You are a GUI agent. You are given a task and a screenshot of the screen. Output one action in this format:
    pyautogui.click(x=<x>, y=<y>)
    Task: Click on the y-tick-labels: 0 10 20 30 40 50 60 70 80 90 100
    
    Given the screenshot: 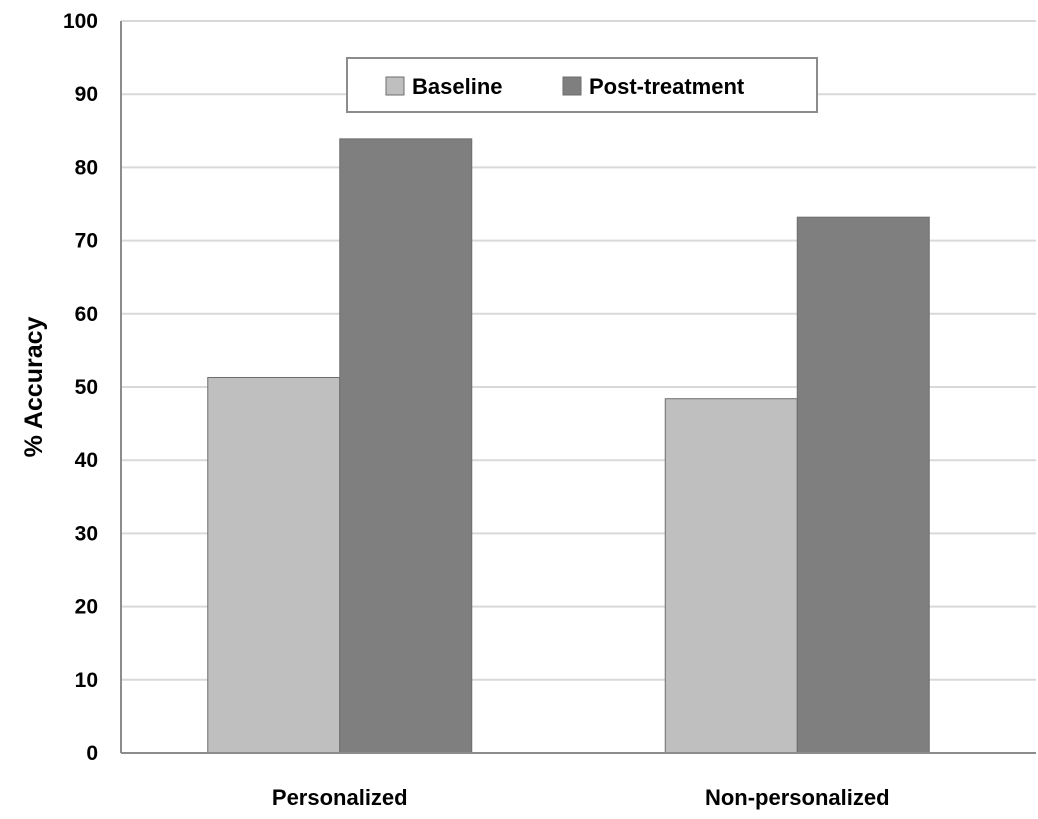 What is the action you would take?
    pyautogui.click(x=80, y=387)
    